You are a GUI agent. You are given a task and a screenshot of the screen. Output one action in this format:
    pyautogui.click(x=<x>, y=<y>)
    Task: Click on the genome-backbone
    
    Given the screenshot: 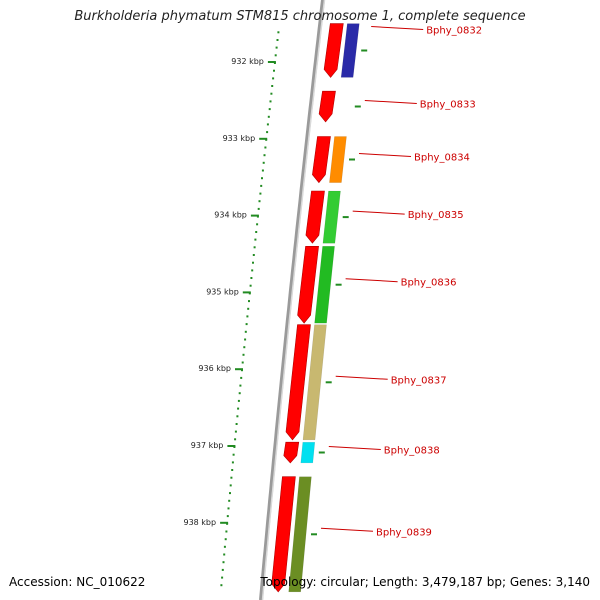 What is the action you would take?
    pyautogui.click(x=292, y=300)
    